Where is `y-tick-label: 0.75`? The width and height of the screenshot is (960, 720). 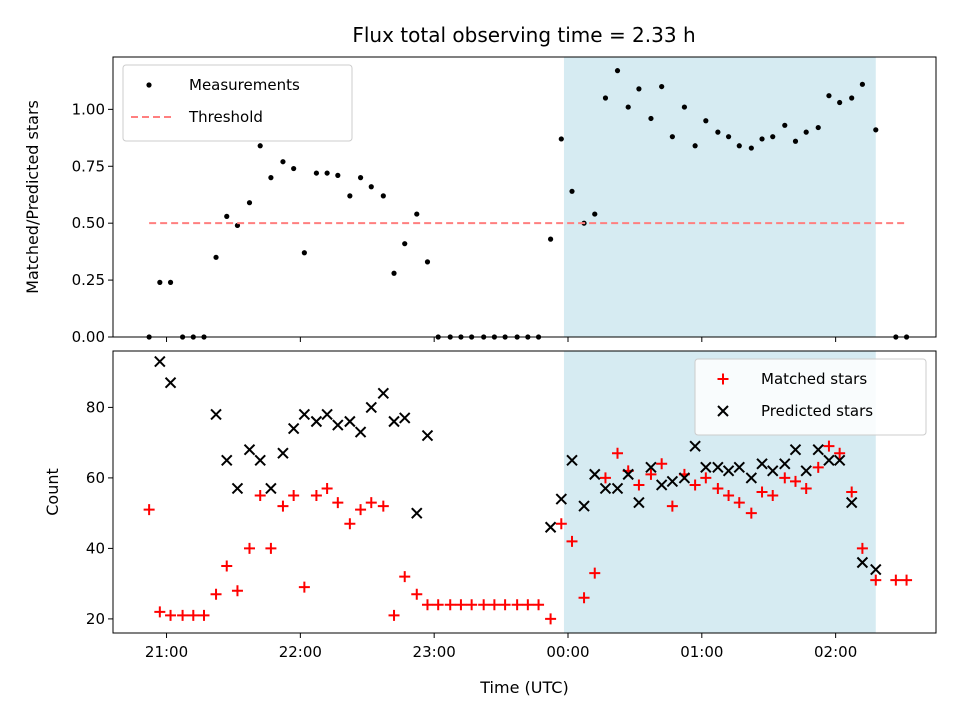
y-tick-label: 0.75 is located at coordinates (88, 166).